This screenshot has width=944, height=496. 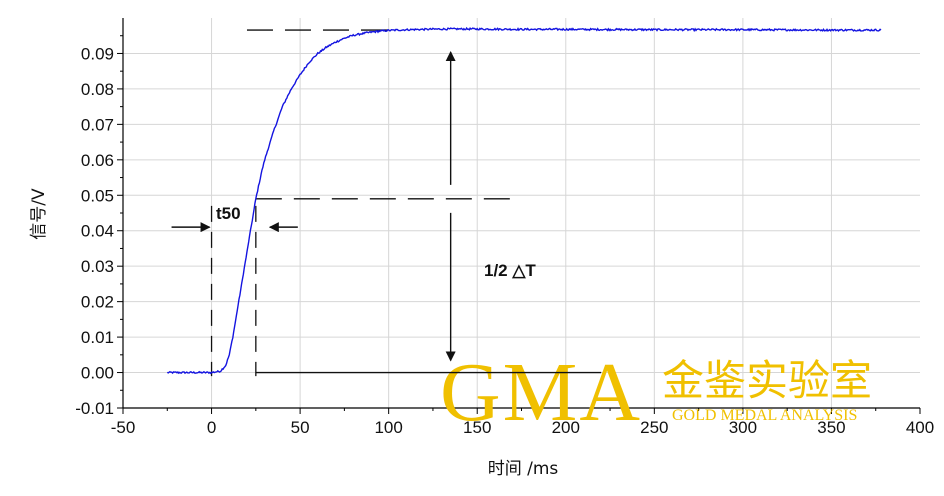 I want to click on watermark-english: GOLD MEDAL ANALYSIS, so click(x=764, y=415).